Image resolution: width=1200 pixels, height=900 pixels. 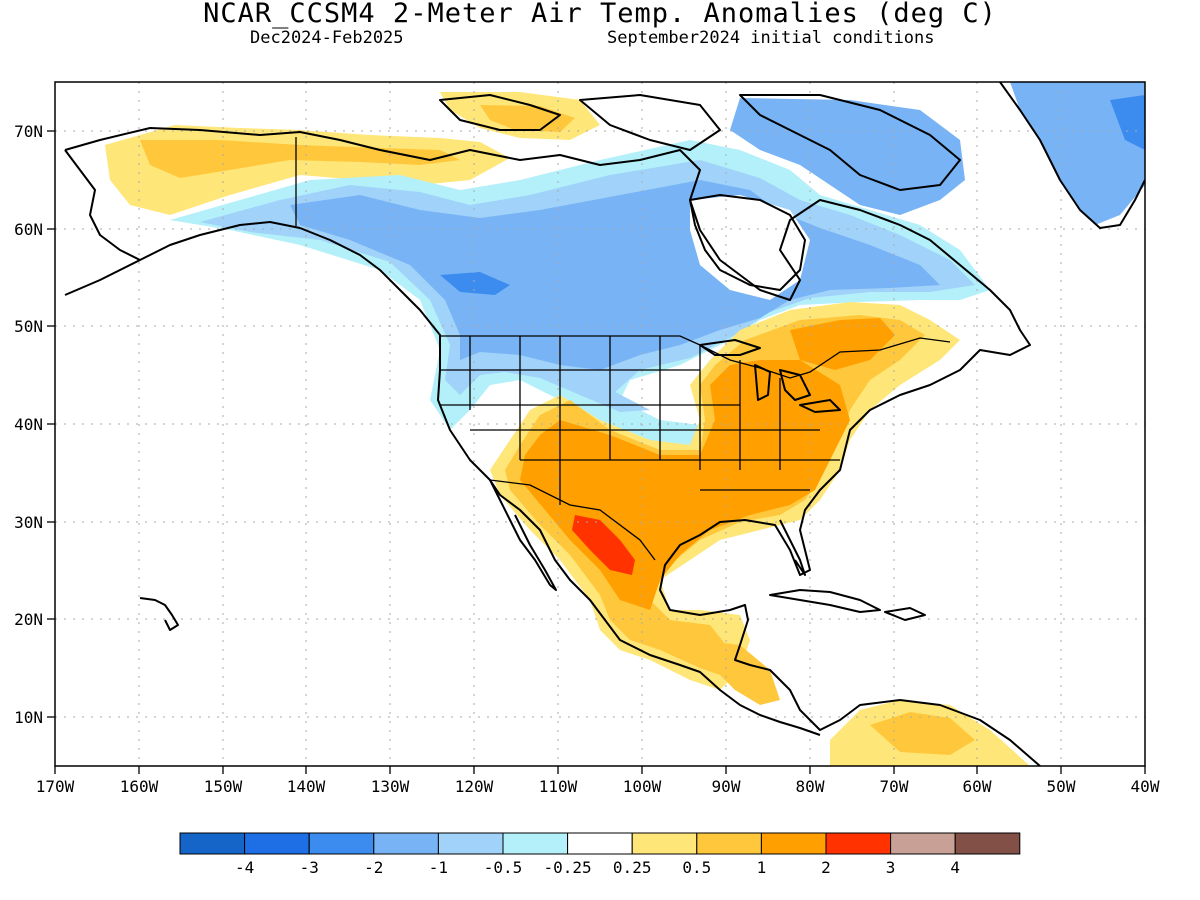 I want to click on lat-label: 40N, so click(x=28, y=424).